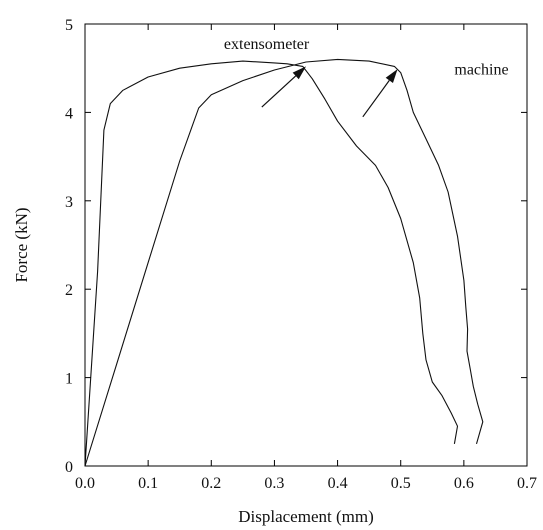  I want to click on y-tick-label: 4, so click(69, 113).